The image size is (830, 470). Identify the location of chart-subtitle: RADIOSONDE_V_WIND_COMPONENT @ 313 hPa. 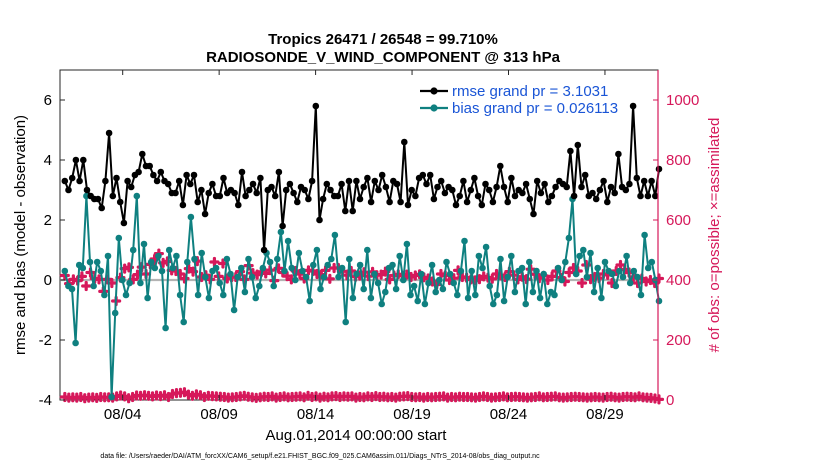
(383, 57).